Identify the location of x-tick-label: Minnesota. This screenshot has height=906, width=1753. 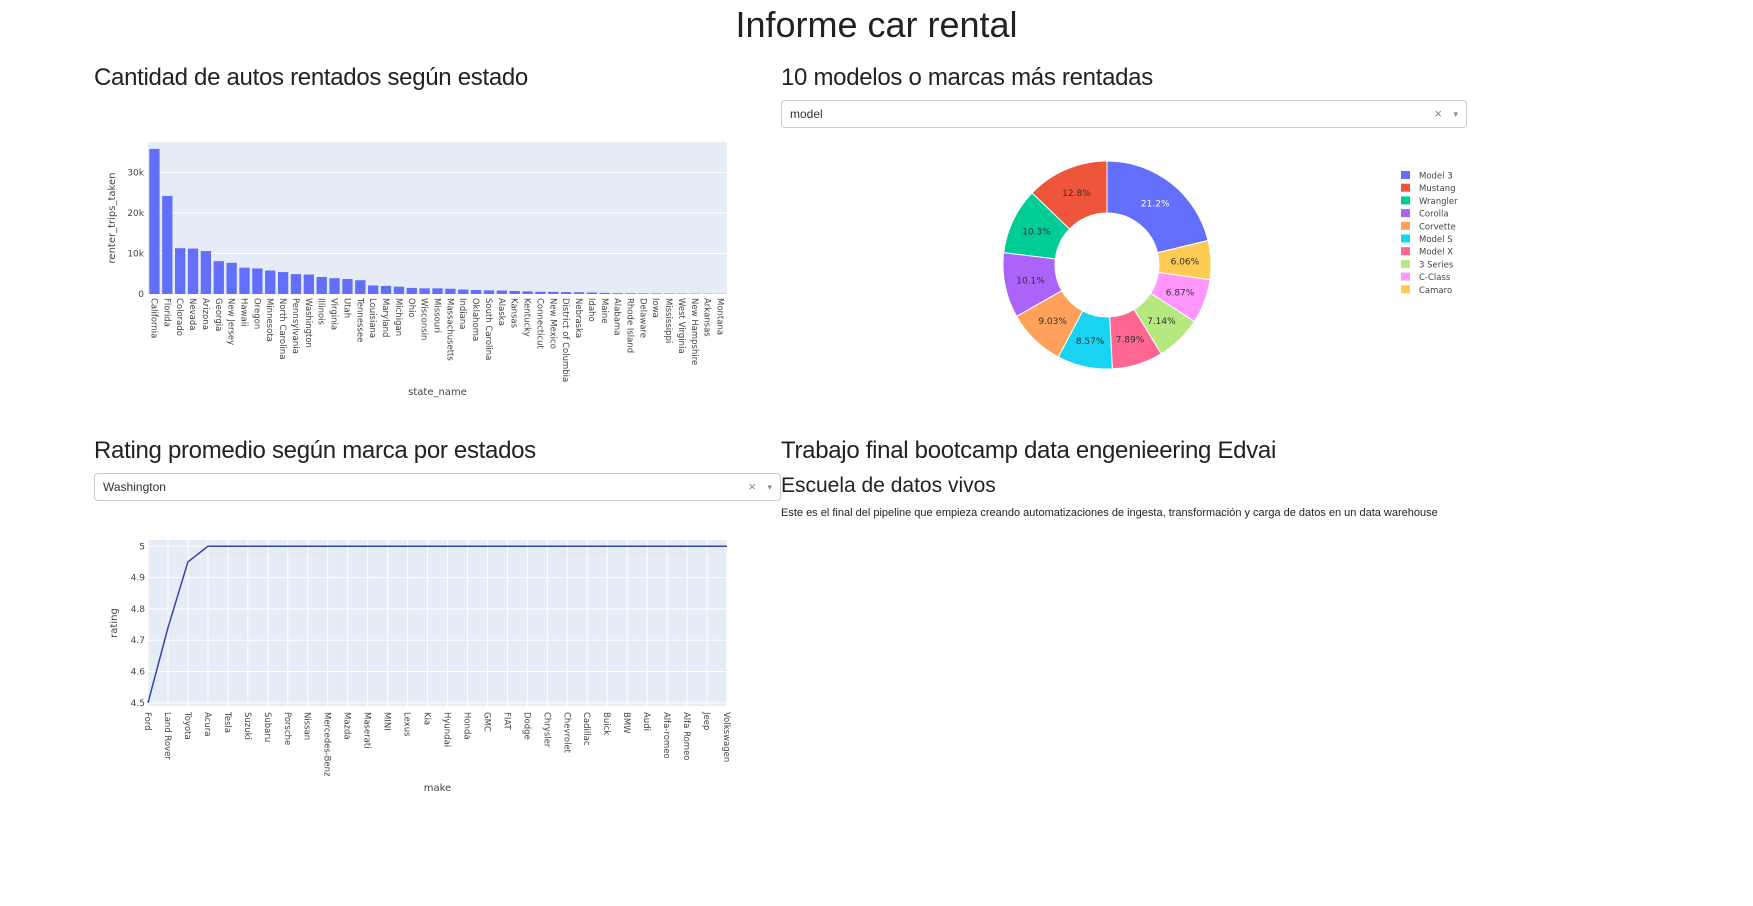
(269, 320).